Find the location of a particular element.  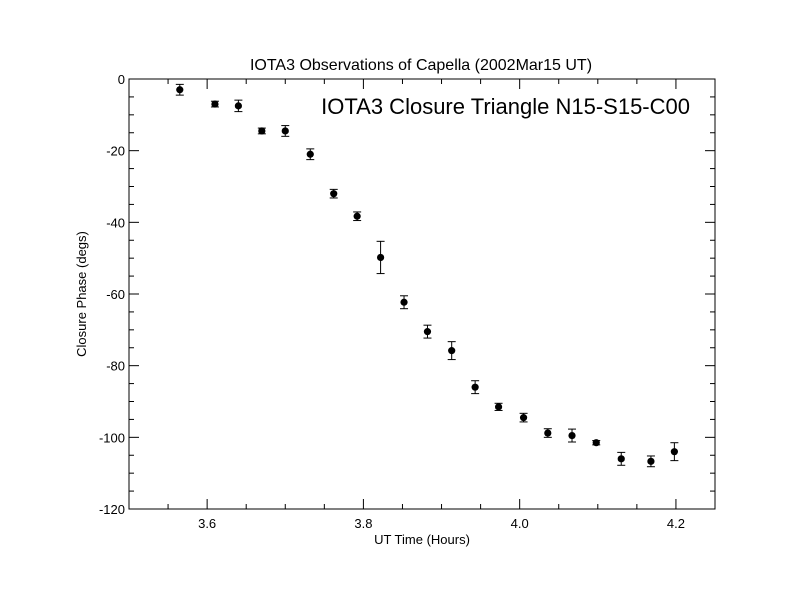

chart-annotation: IOTA3 Closure Triangle N15-S15-C00 is located at coordinates (505, 106).